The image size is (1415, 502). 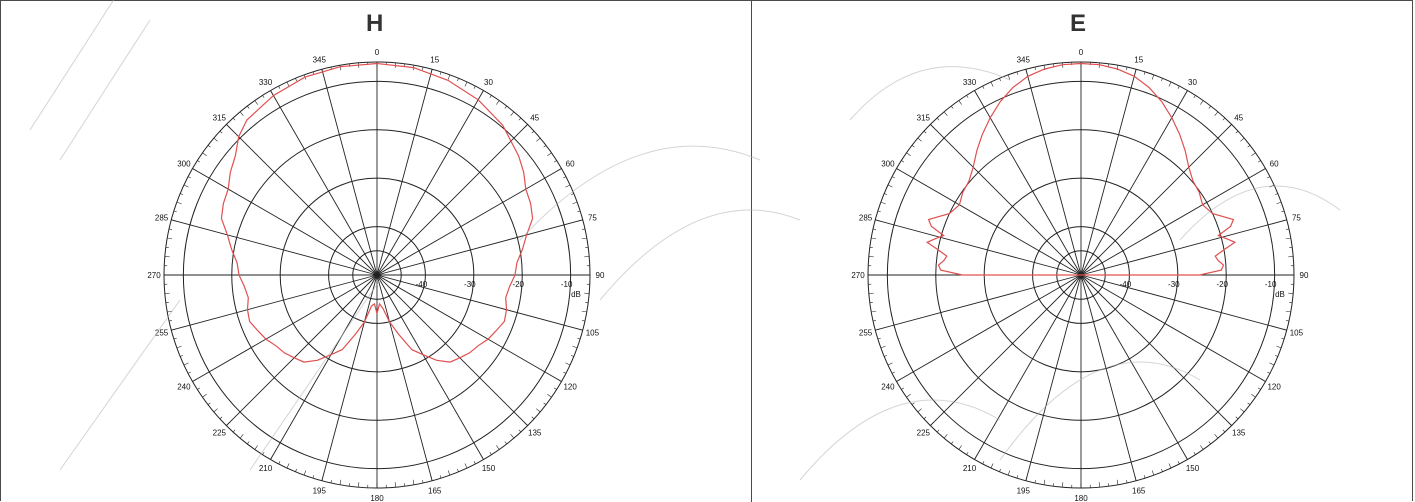 I want to click on e-plane-title: E, so click(x=1078, y=23).